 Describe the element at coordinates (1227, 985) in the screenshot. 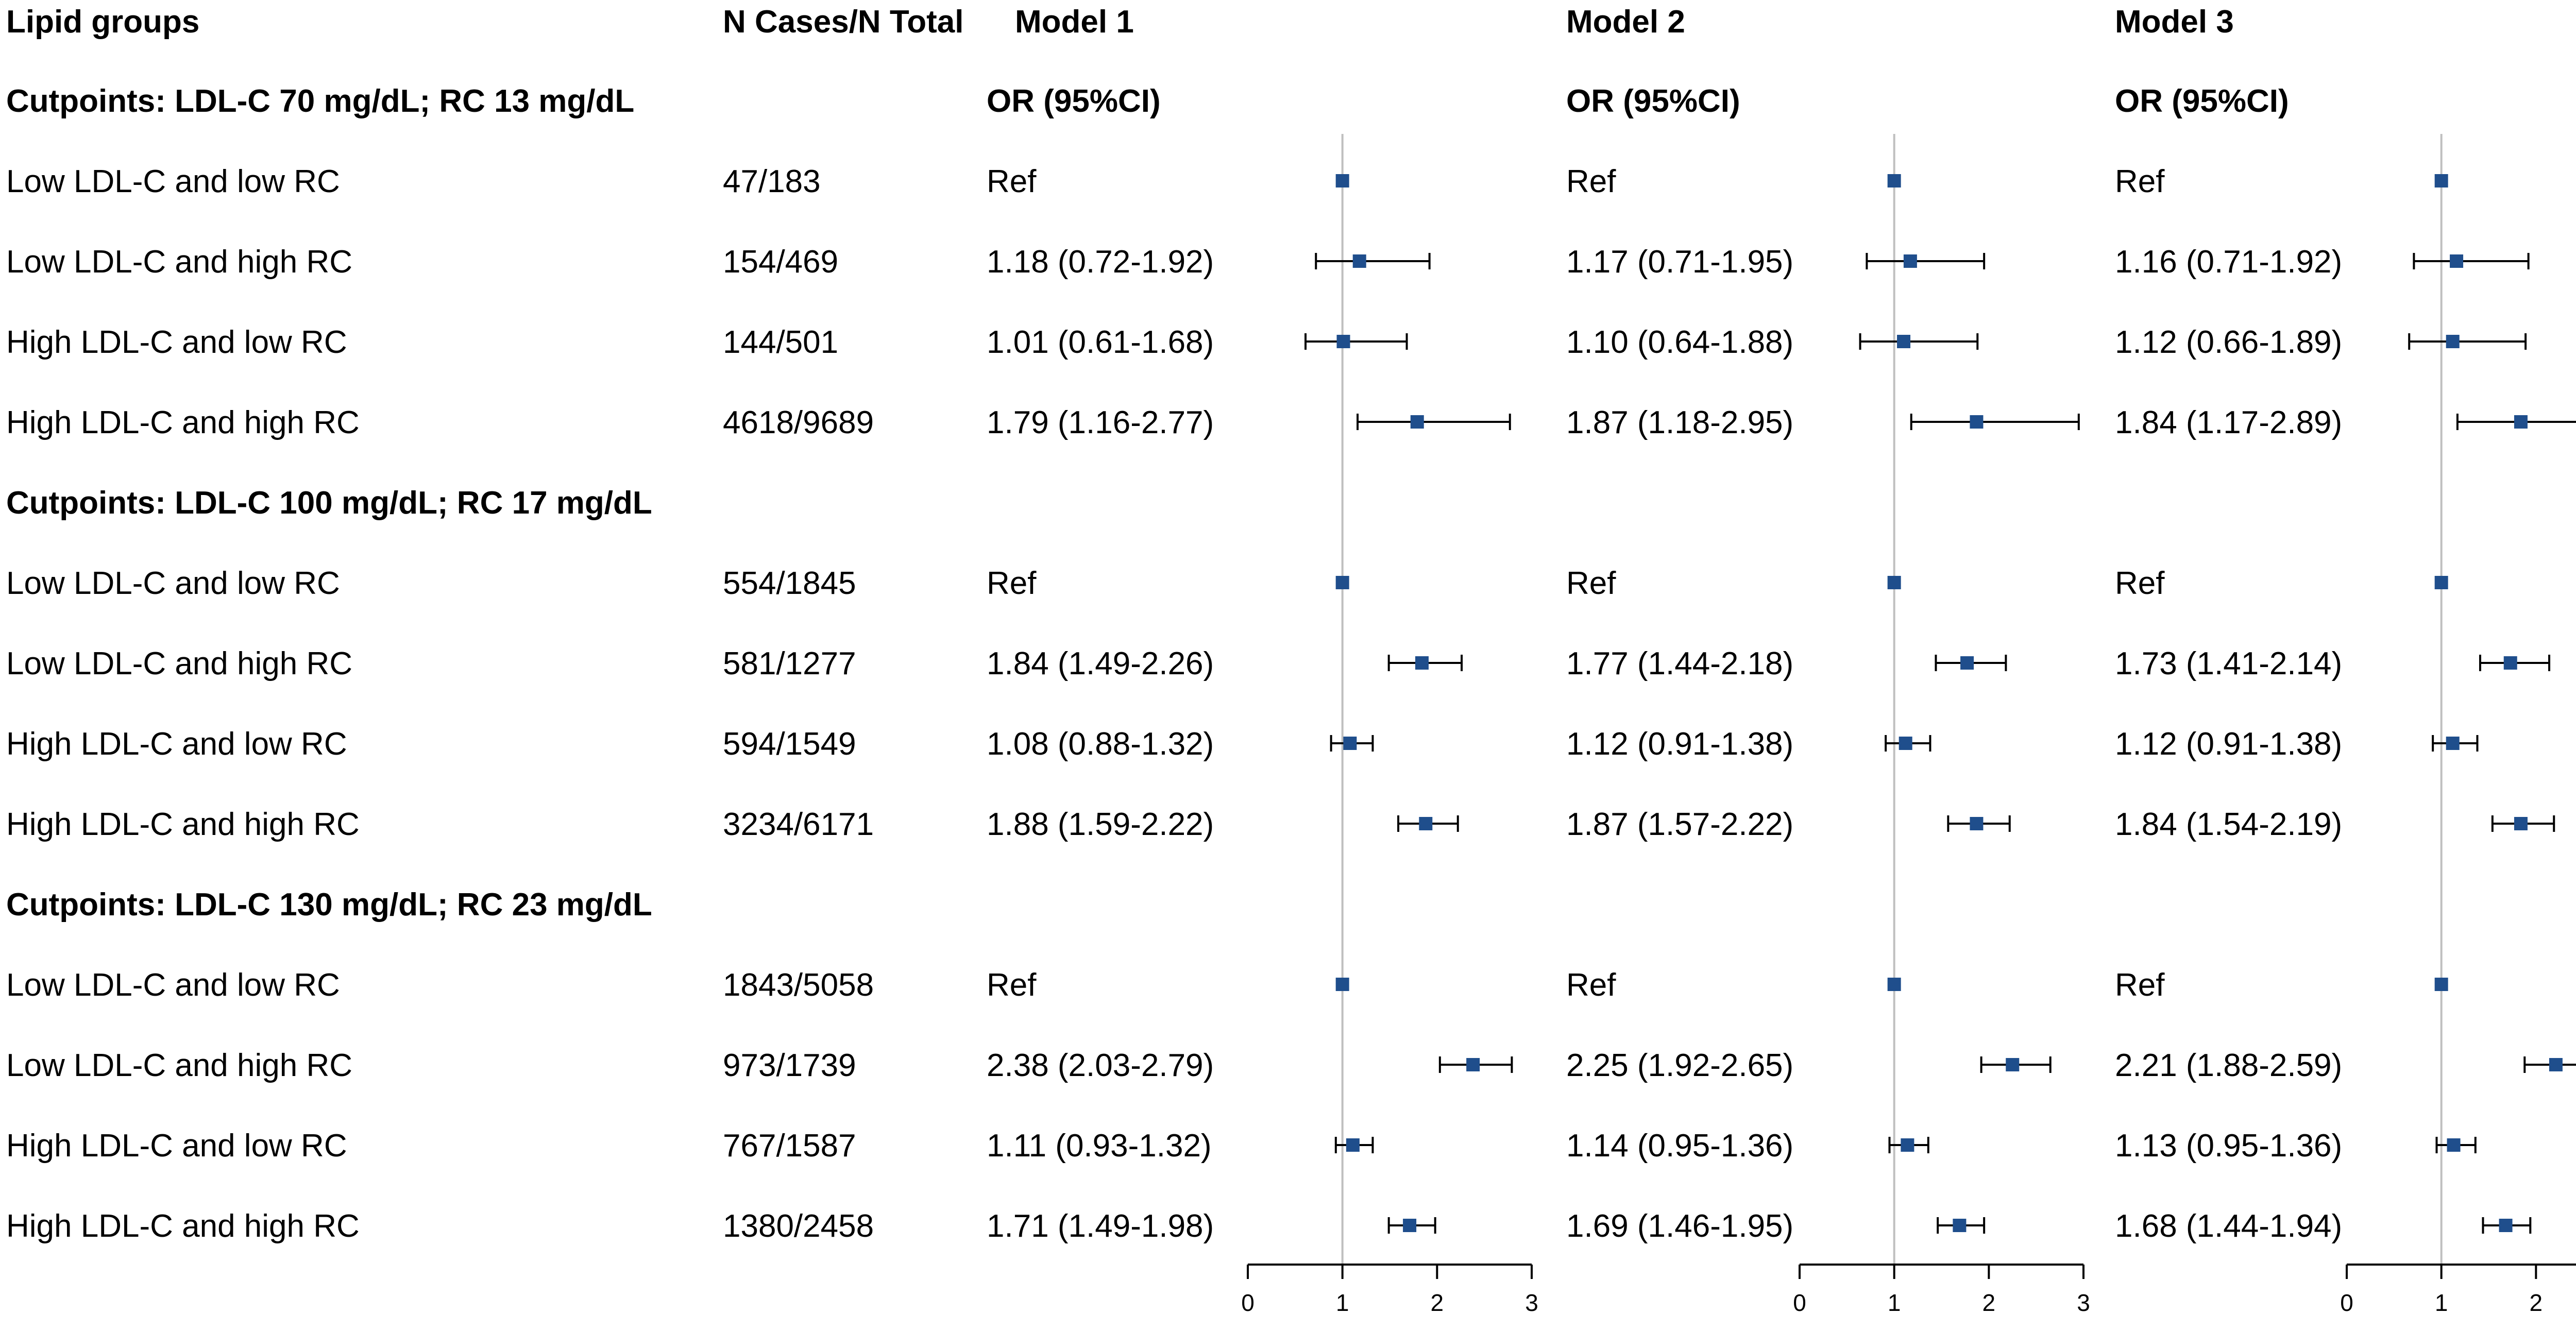

I see `table-row: Low LDL-C and low RC 1843/5058 Ref Ref Ref` at that location.